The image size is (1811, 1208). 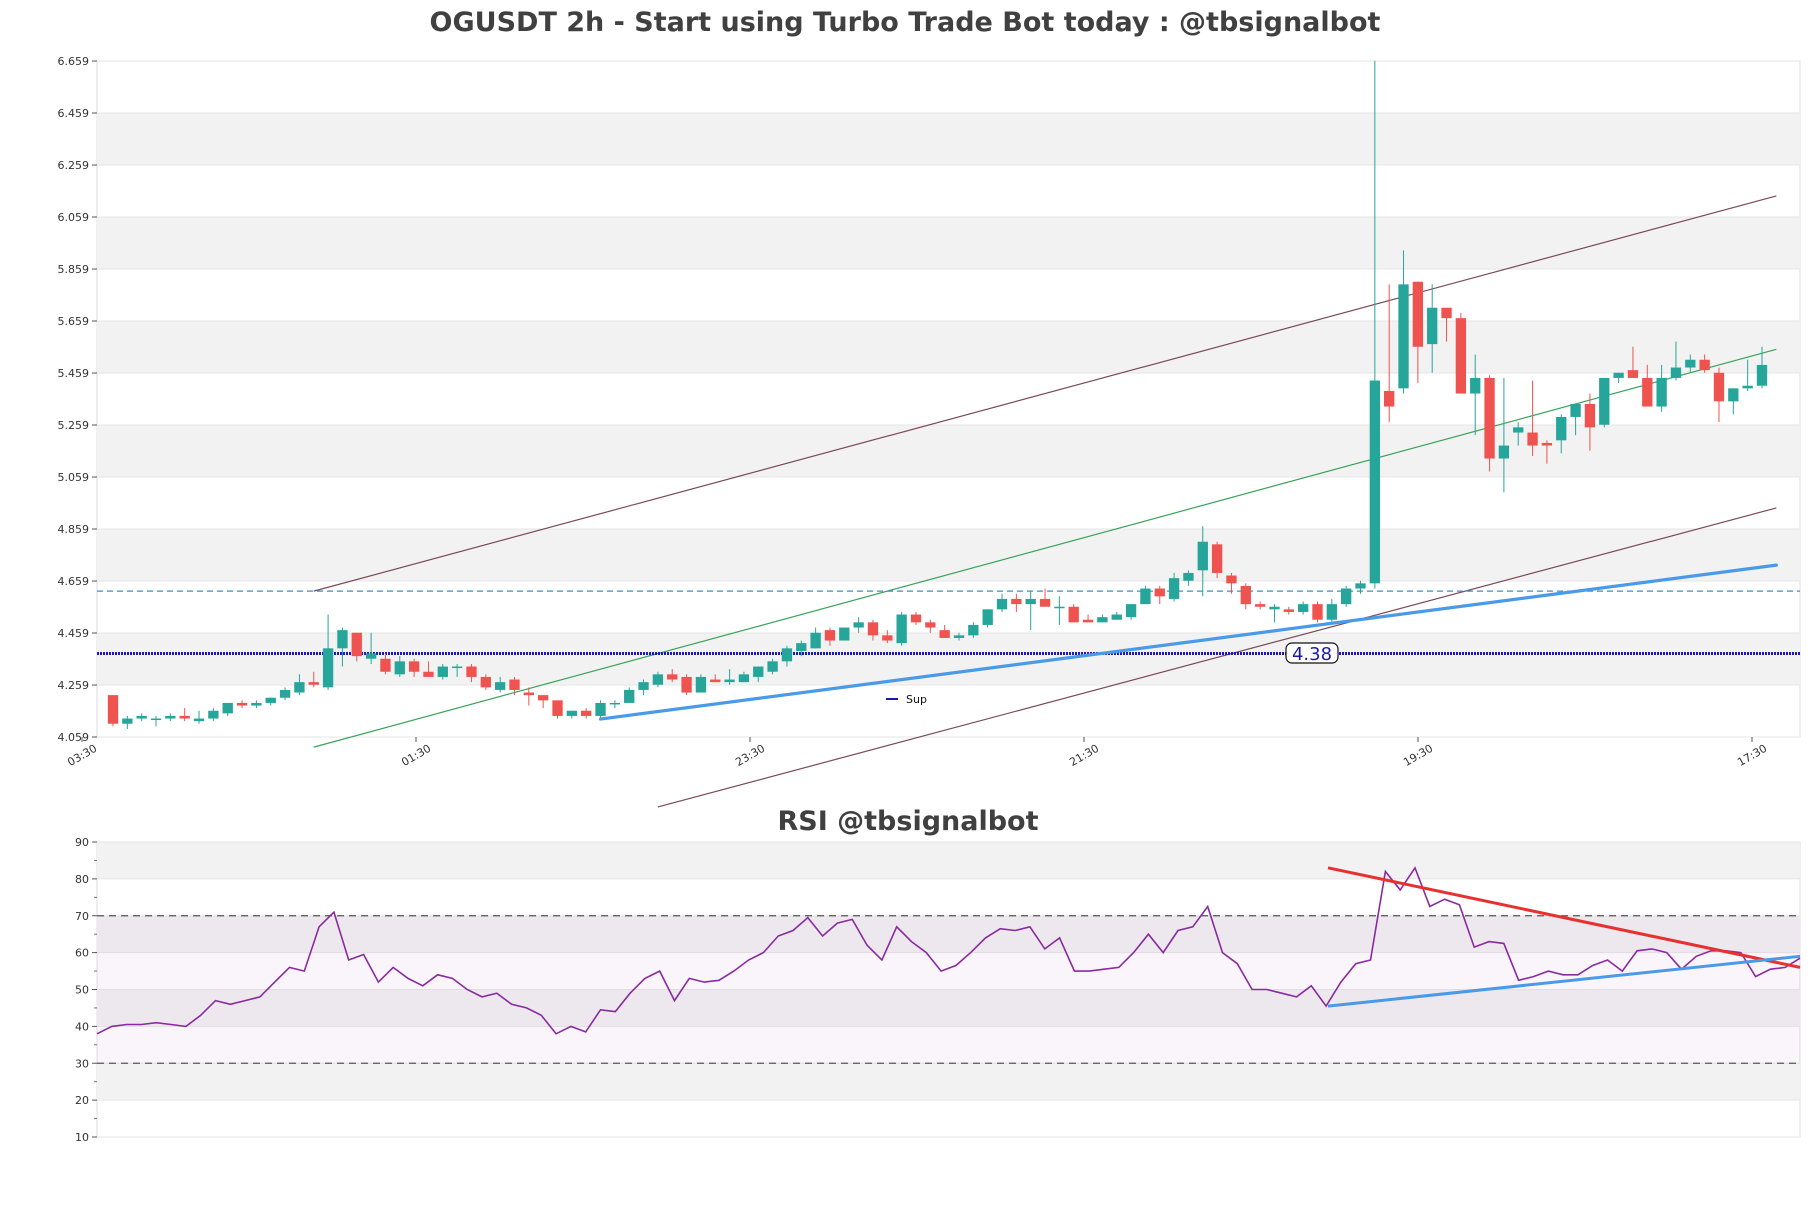 I want to click on rsi-y-tick-label: 10, so click(x=82, y=1137).